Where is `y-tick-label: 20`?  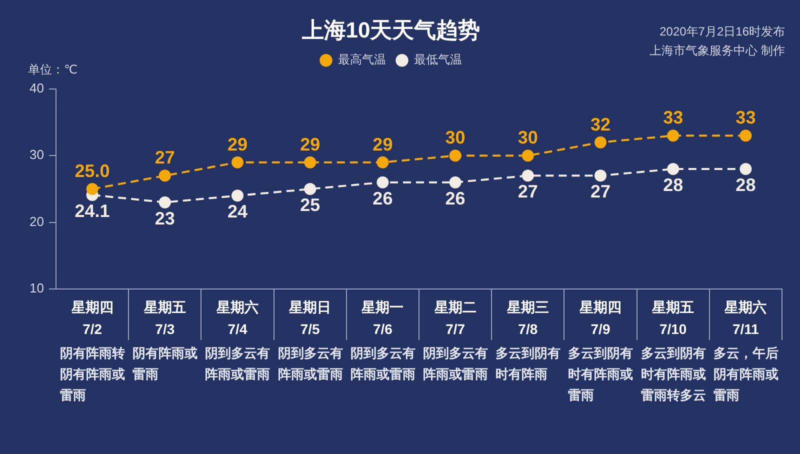
y-tick-label: 20 is located at coordinates (37, 221).